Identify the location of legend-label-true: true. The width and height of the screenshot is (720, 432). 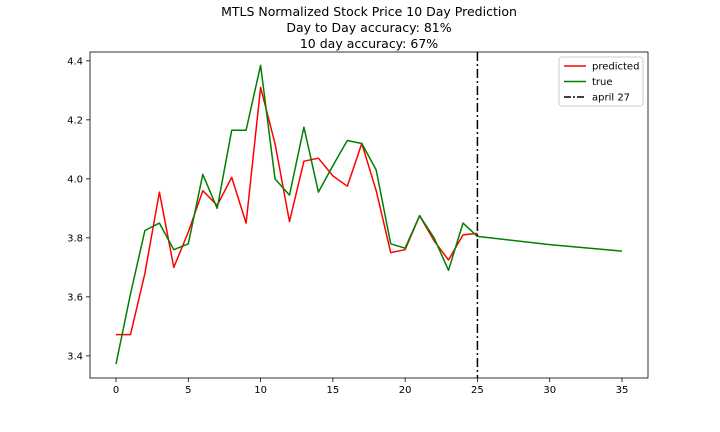
(602, 82).